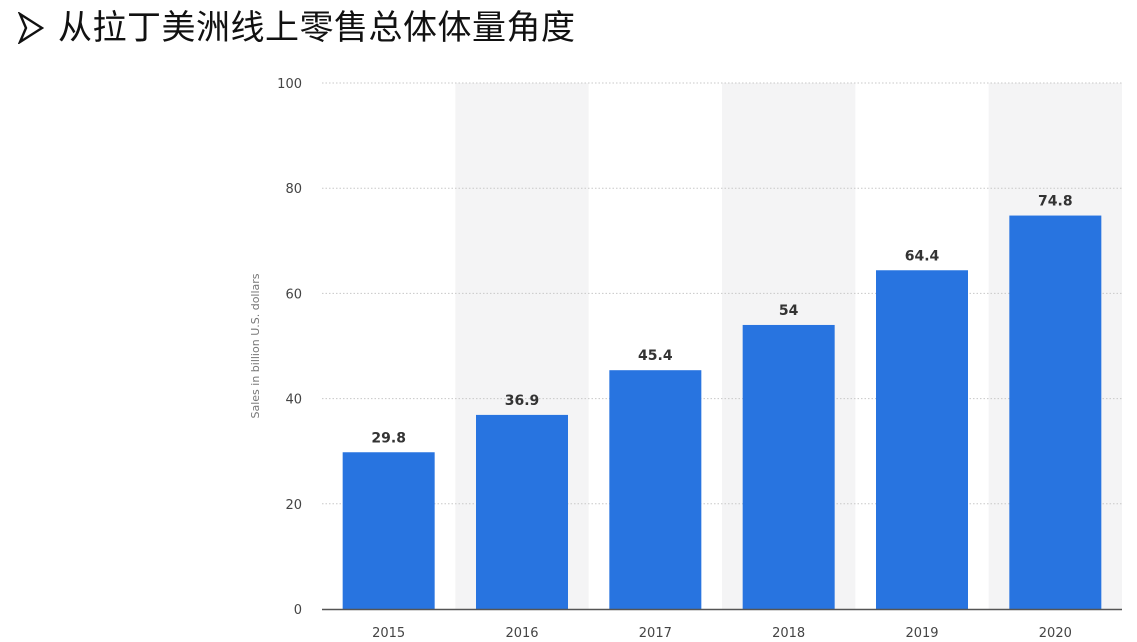  Describe the element at coordinates (317, 28) in the screenshot. I see `heading-text: 从拉丁美洲线上零售总体体量角度` at that location.